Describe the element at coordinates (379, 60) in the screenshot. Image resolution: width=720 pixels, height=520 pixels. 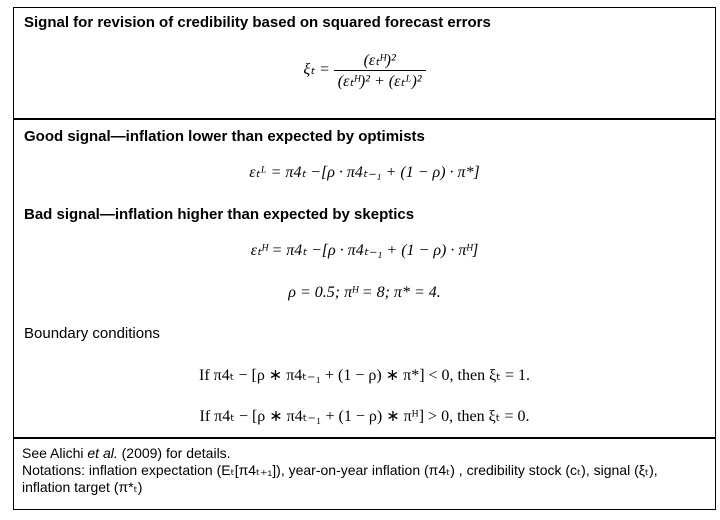
I see `numerator: (εₜᴴ)²` at that location.